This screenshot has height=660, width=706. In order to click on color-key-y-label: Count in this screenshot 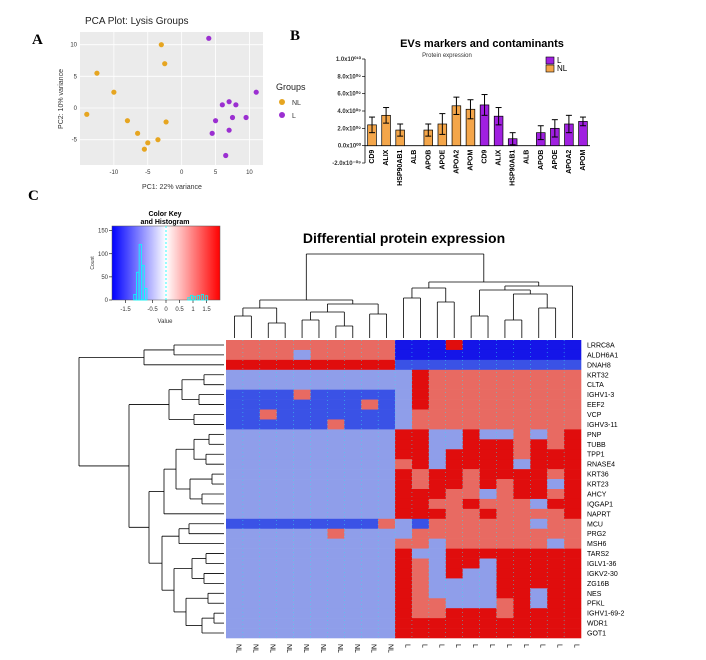, I will do `click(93, 263)`.